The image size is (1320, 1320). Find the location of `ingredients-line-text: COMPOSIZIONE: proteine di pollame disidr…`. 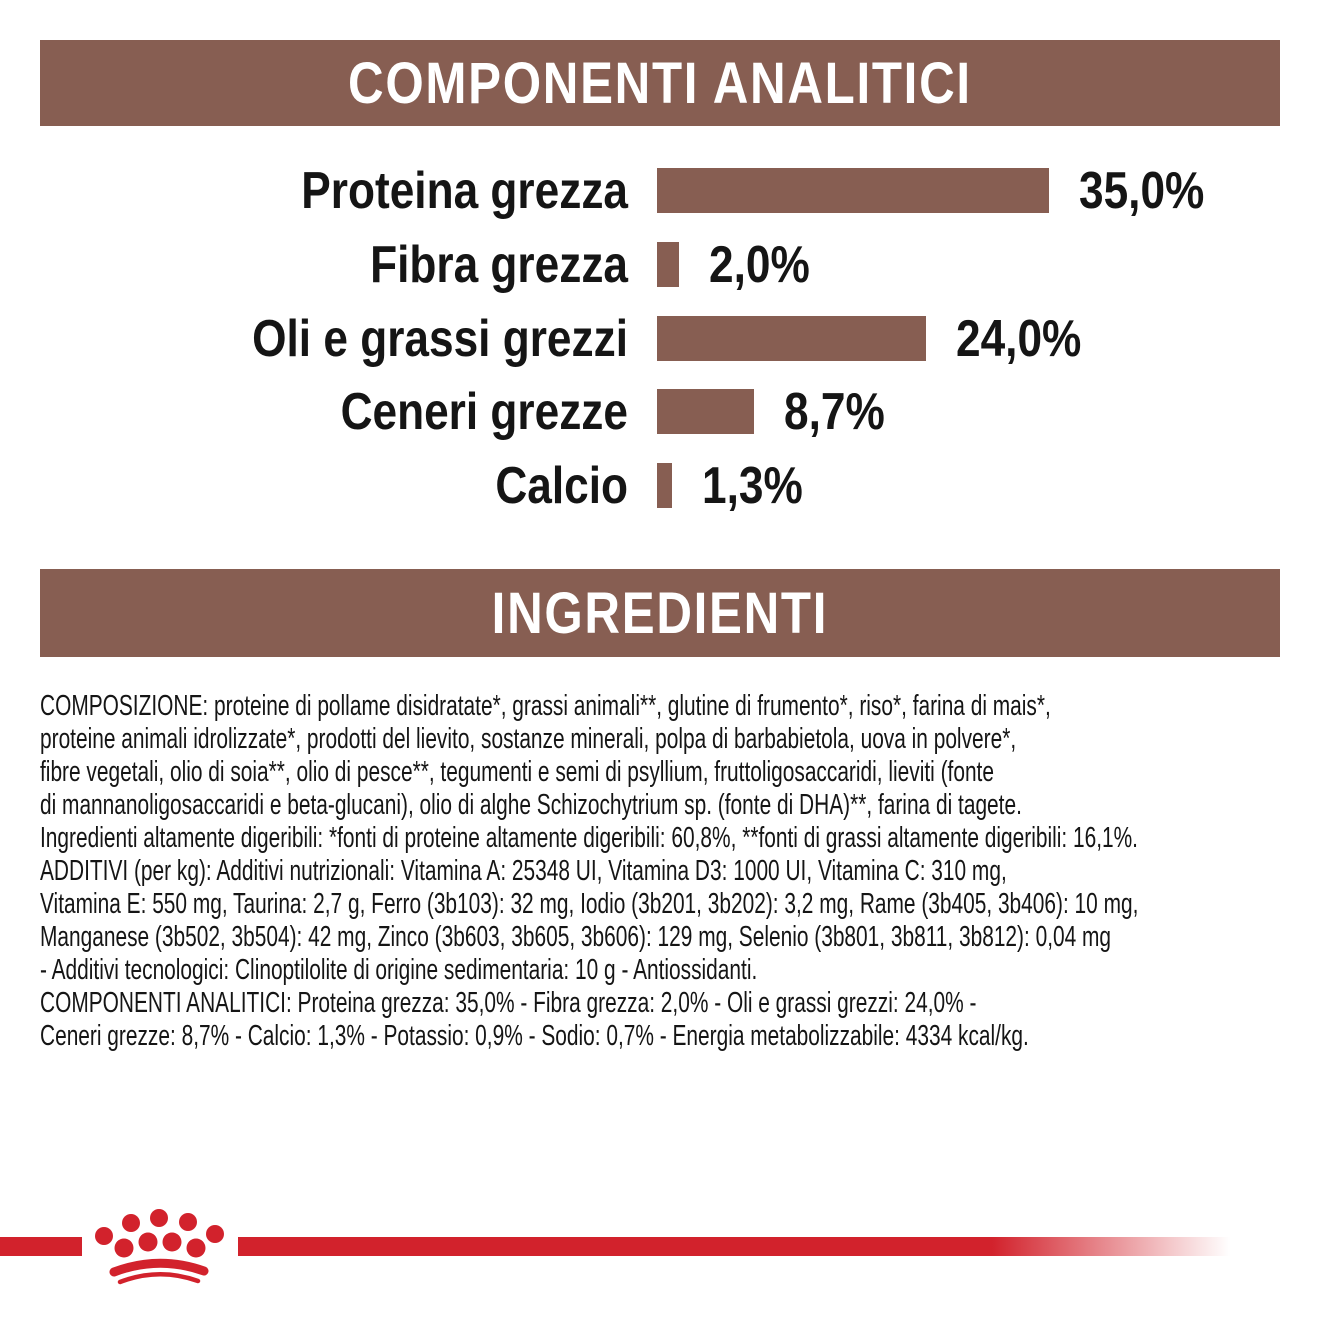

ingredients-line-text: COMPOSIZIONE: proteine di pollame disidr… is located at coordinates (545, 706).